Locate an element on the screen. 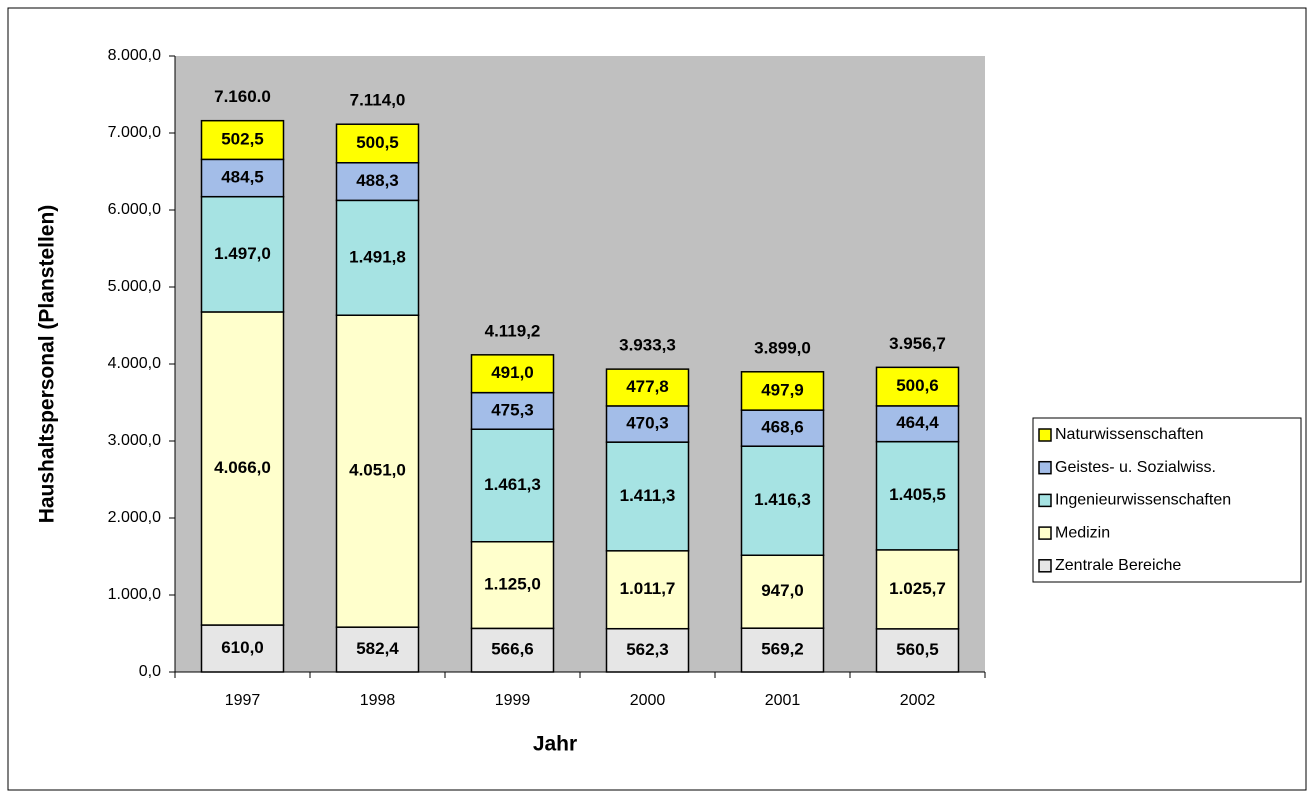 The image size is (1315, 799). data-label: 470,3 is located at coordinates (647, 423).